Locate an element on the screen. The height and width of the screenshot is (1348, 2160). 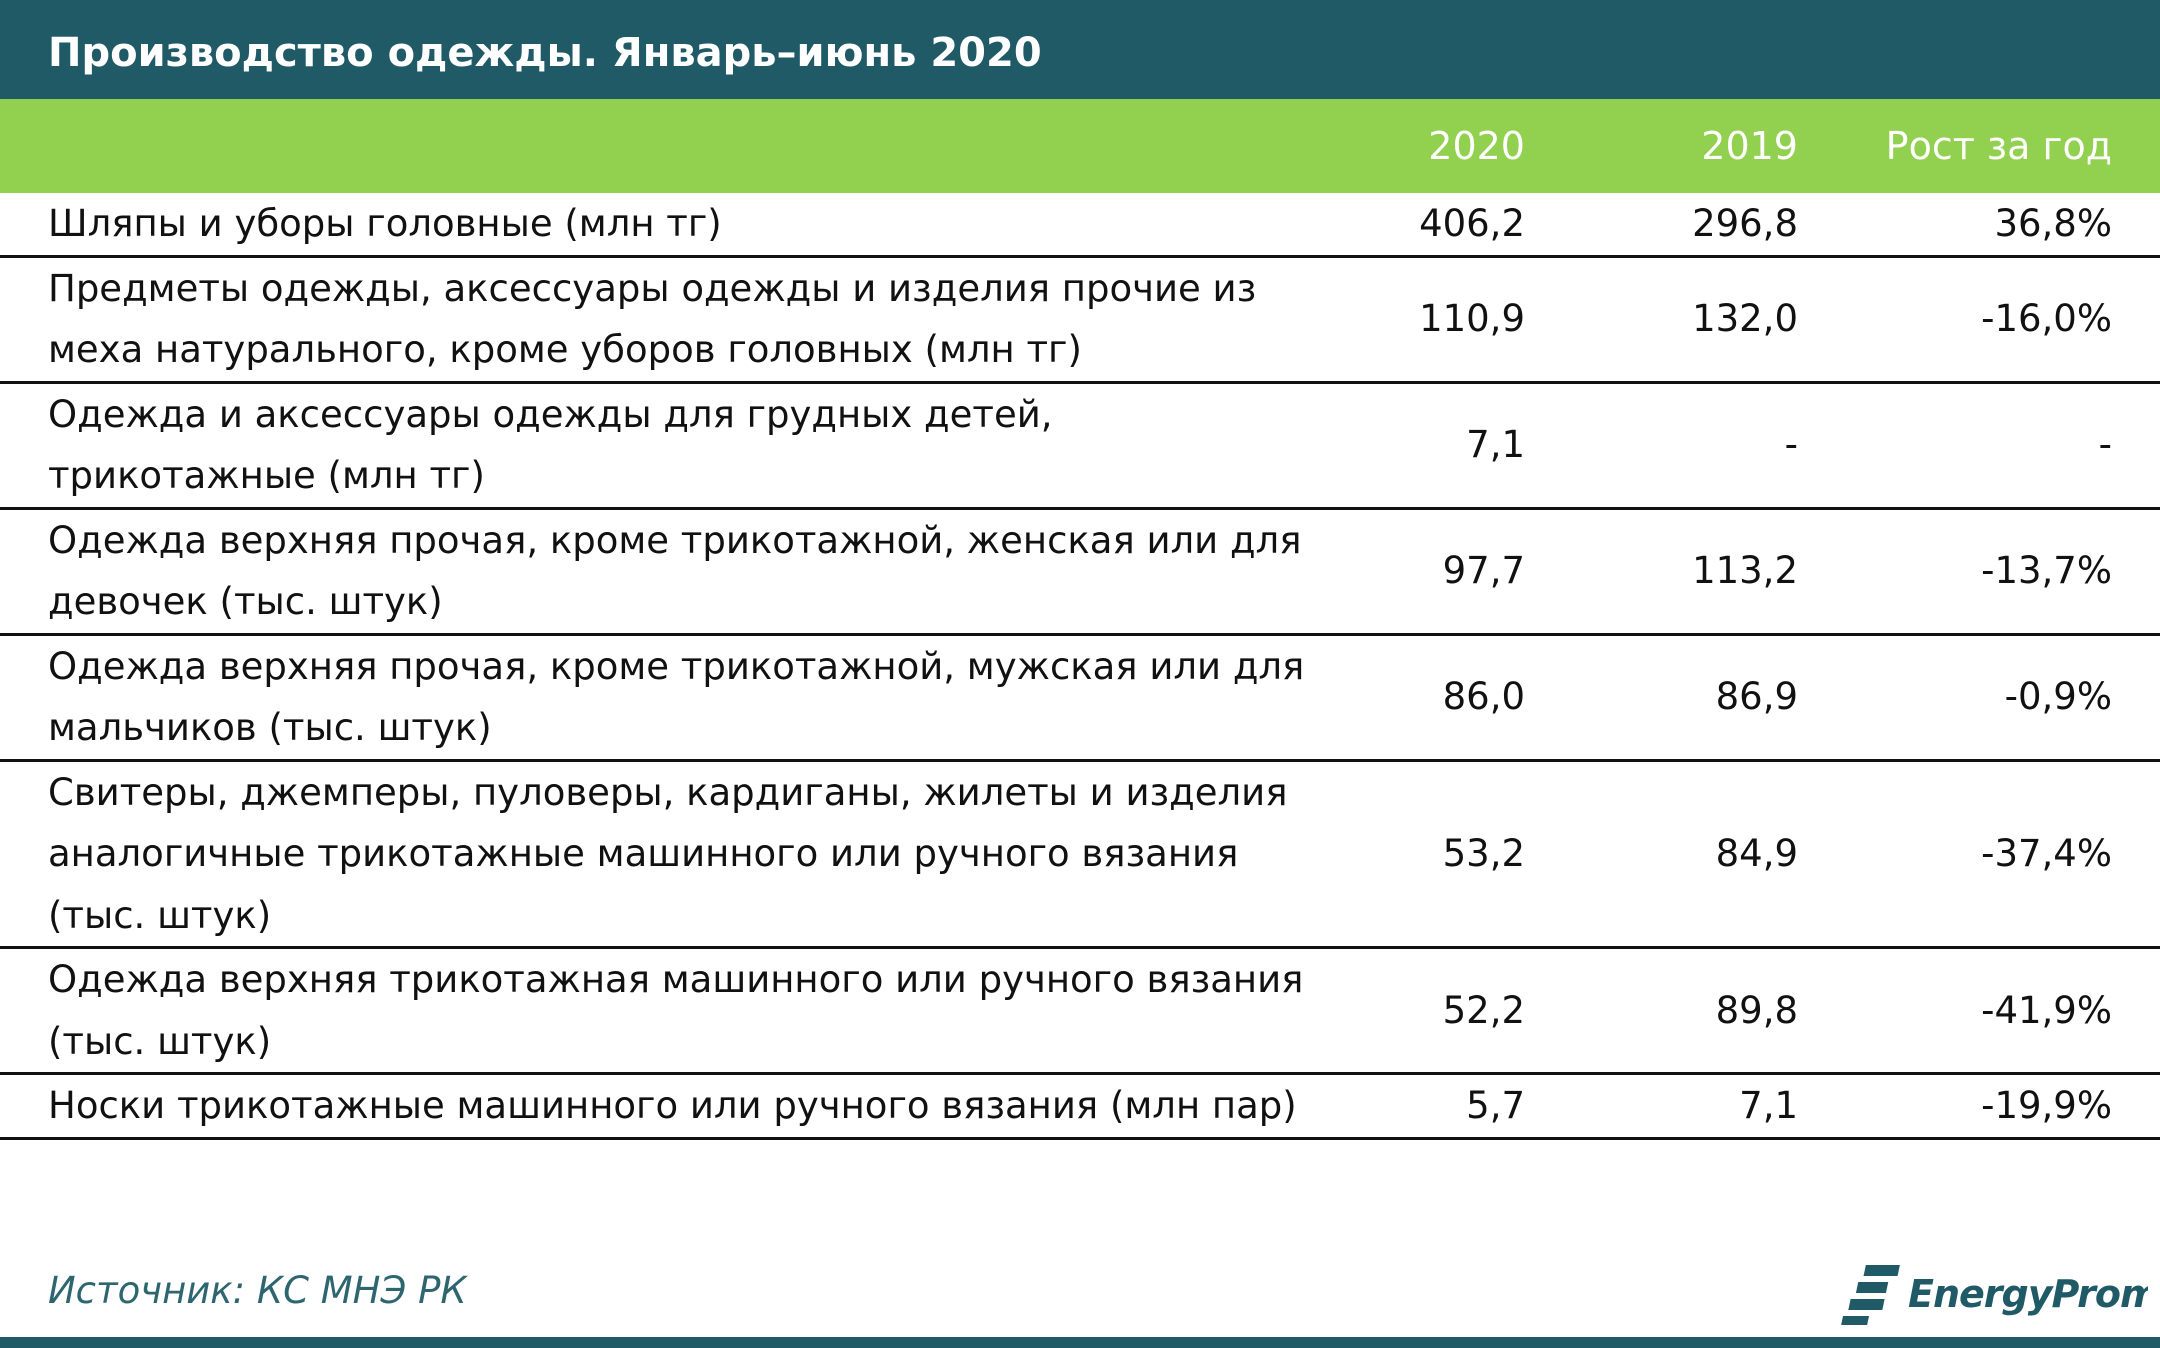
cell-value: 110,9 is located at coordinates (1437, 320).